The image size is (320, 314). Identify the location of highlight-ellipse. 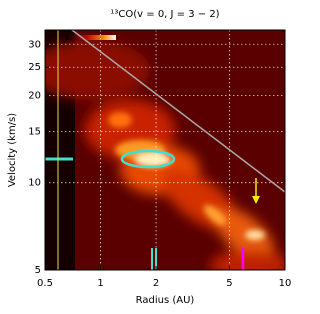
(148, 159).